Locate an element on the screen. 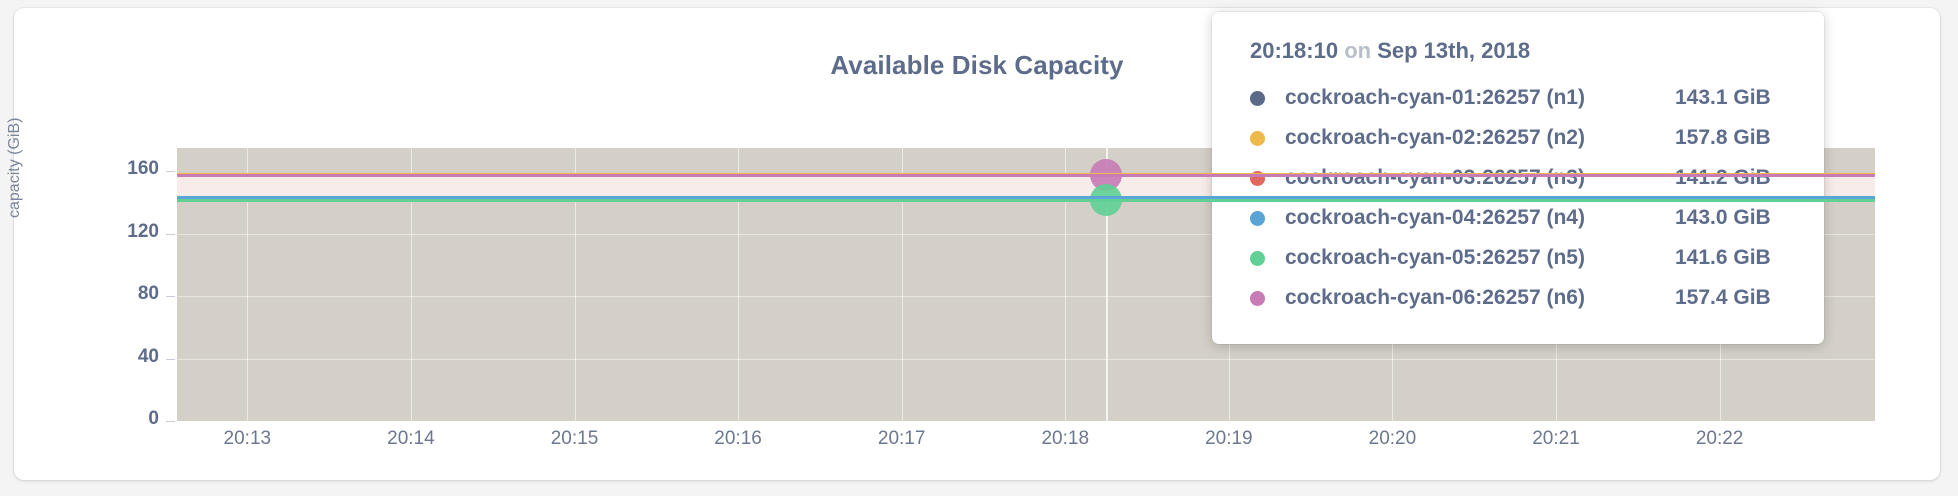  tooltip-series-value: 141.6 GiB is located at coordinates (1723, 257).